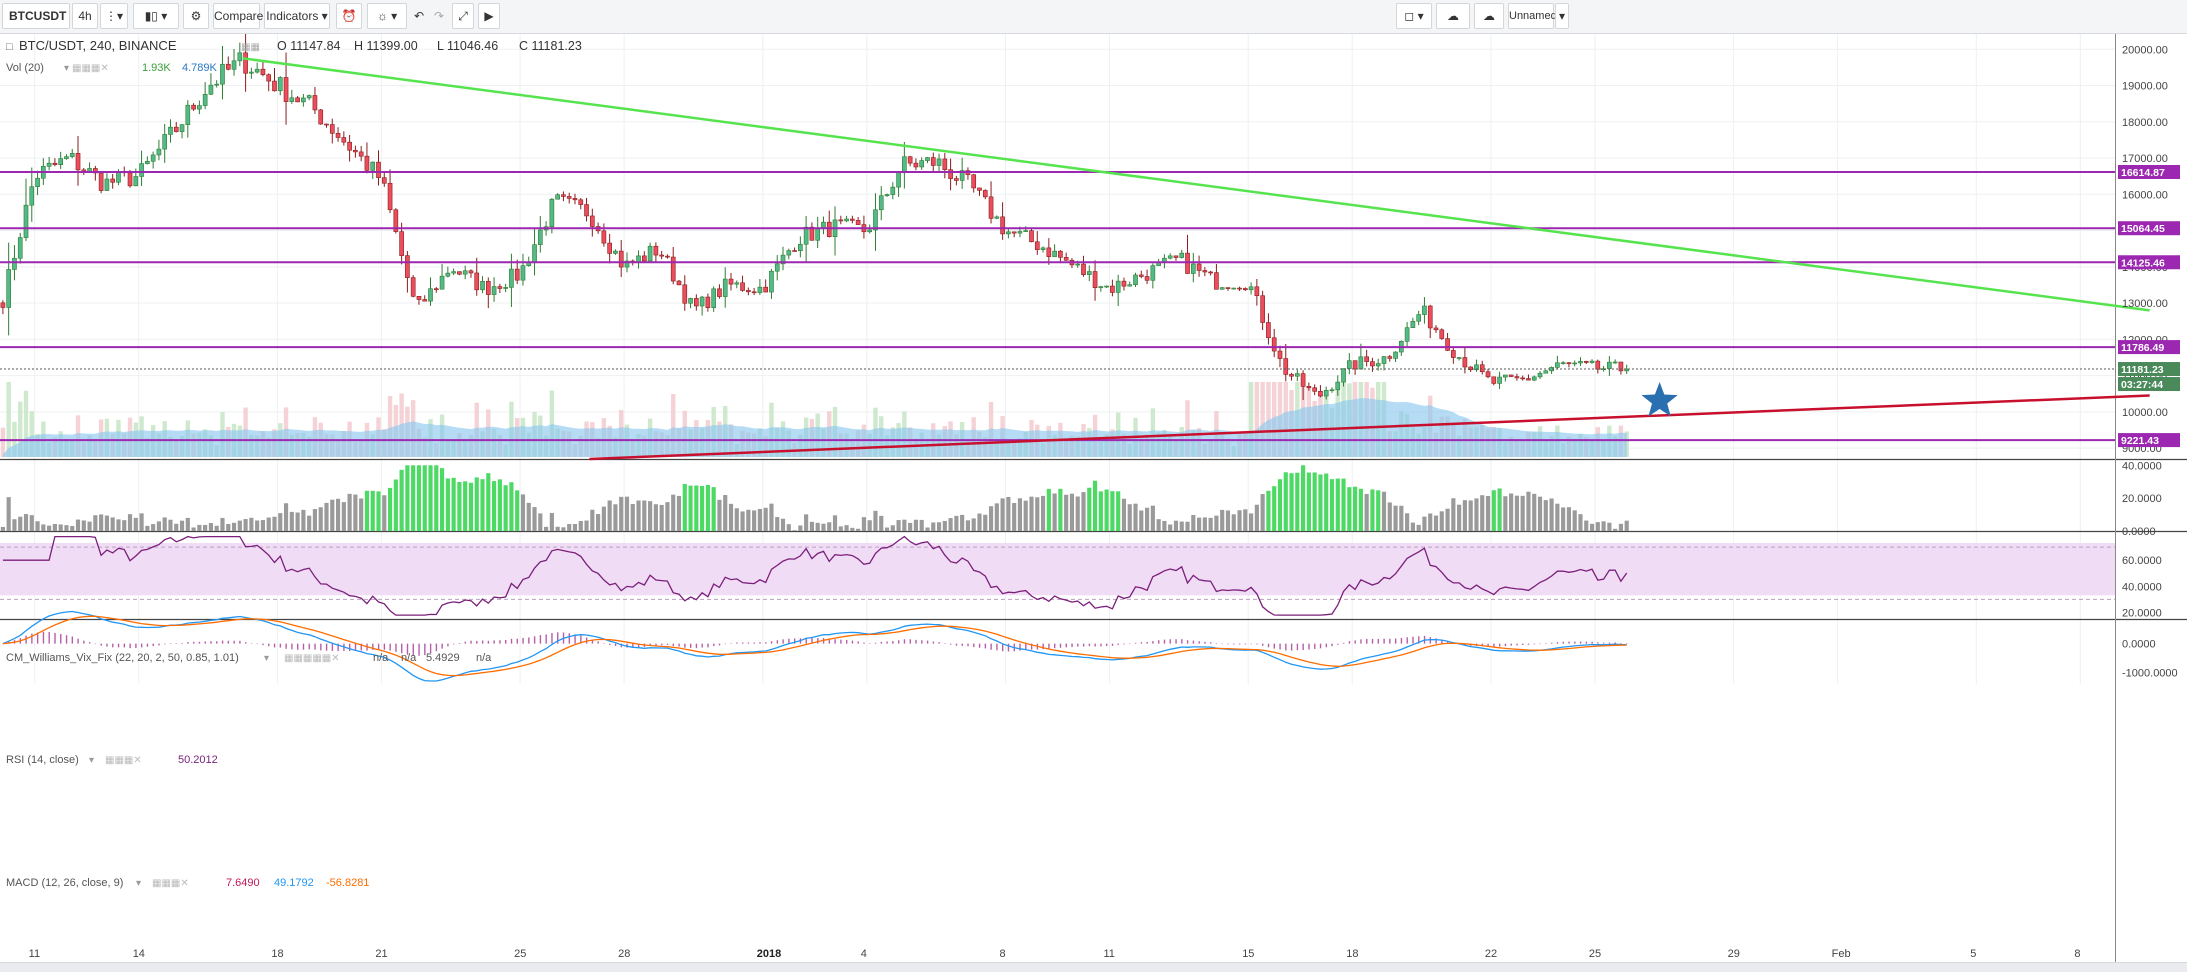 The width and height of the screenshot is (2187, 976). Describe the element at coordinates (114, 16) in the screenshot. I see `interval-dropdown-button: ⋮▾` at that location.